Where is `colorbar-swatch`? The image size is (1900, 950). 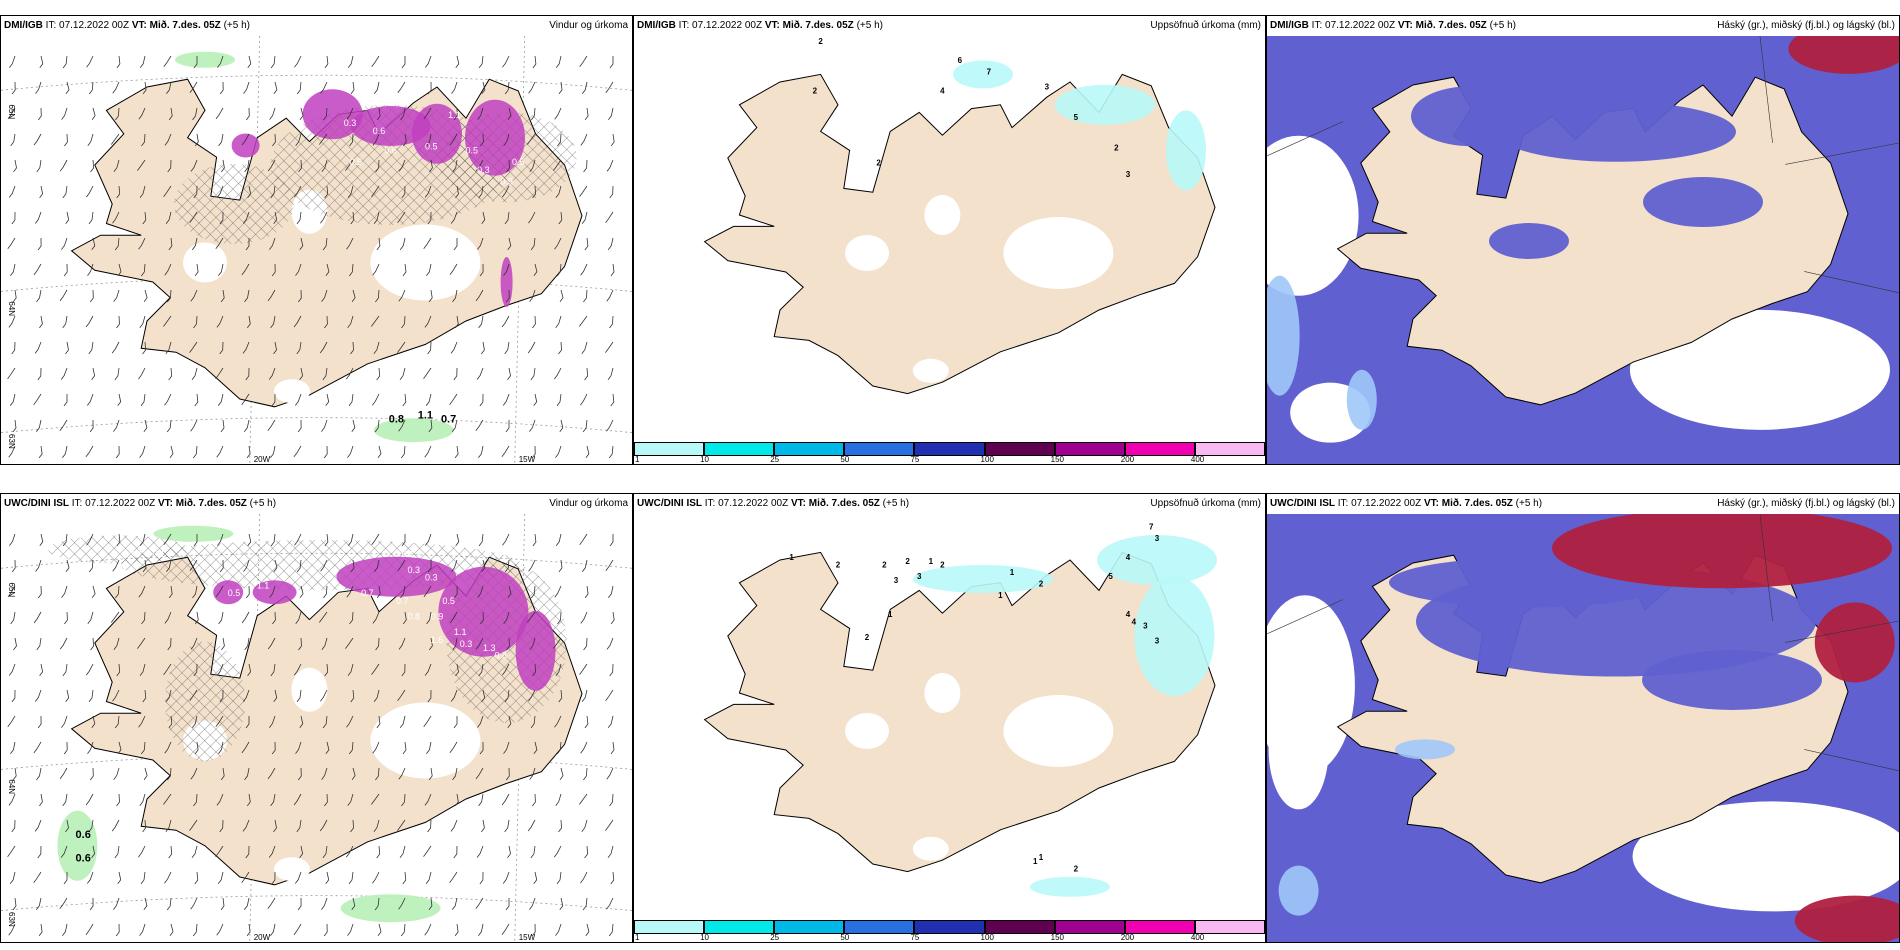 colorbar-swatch is located at coordinates (1229, 927).